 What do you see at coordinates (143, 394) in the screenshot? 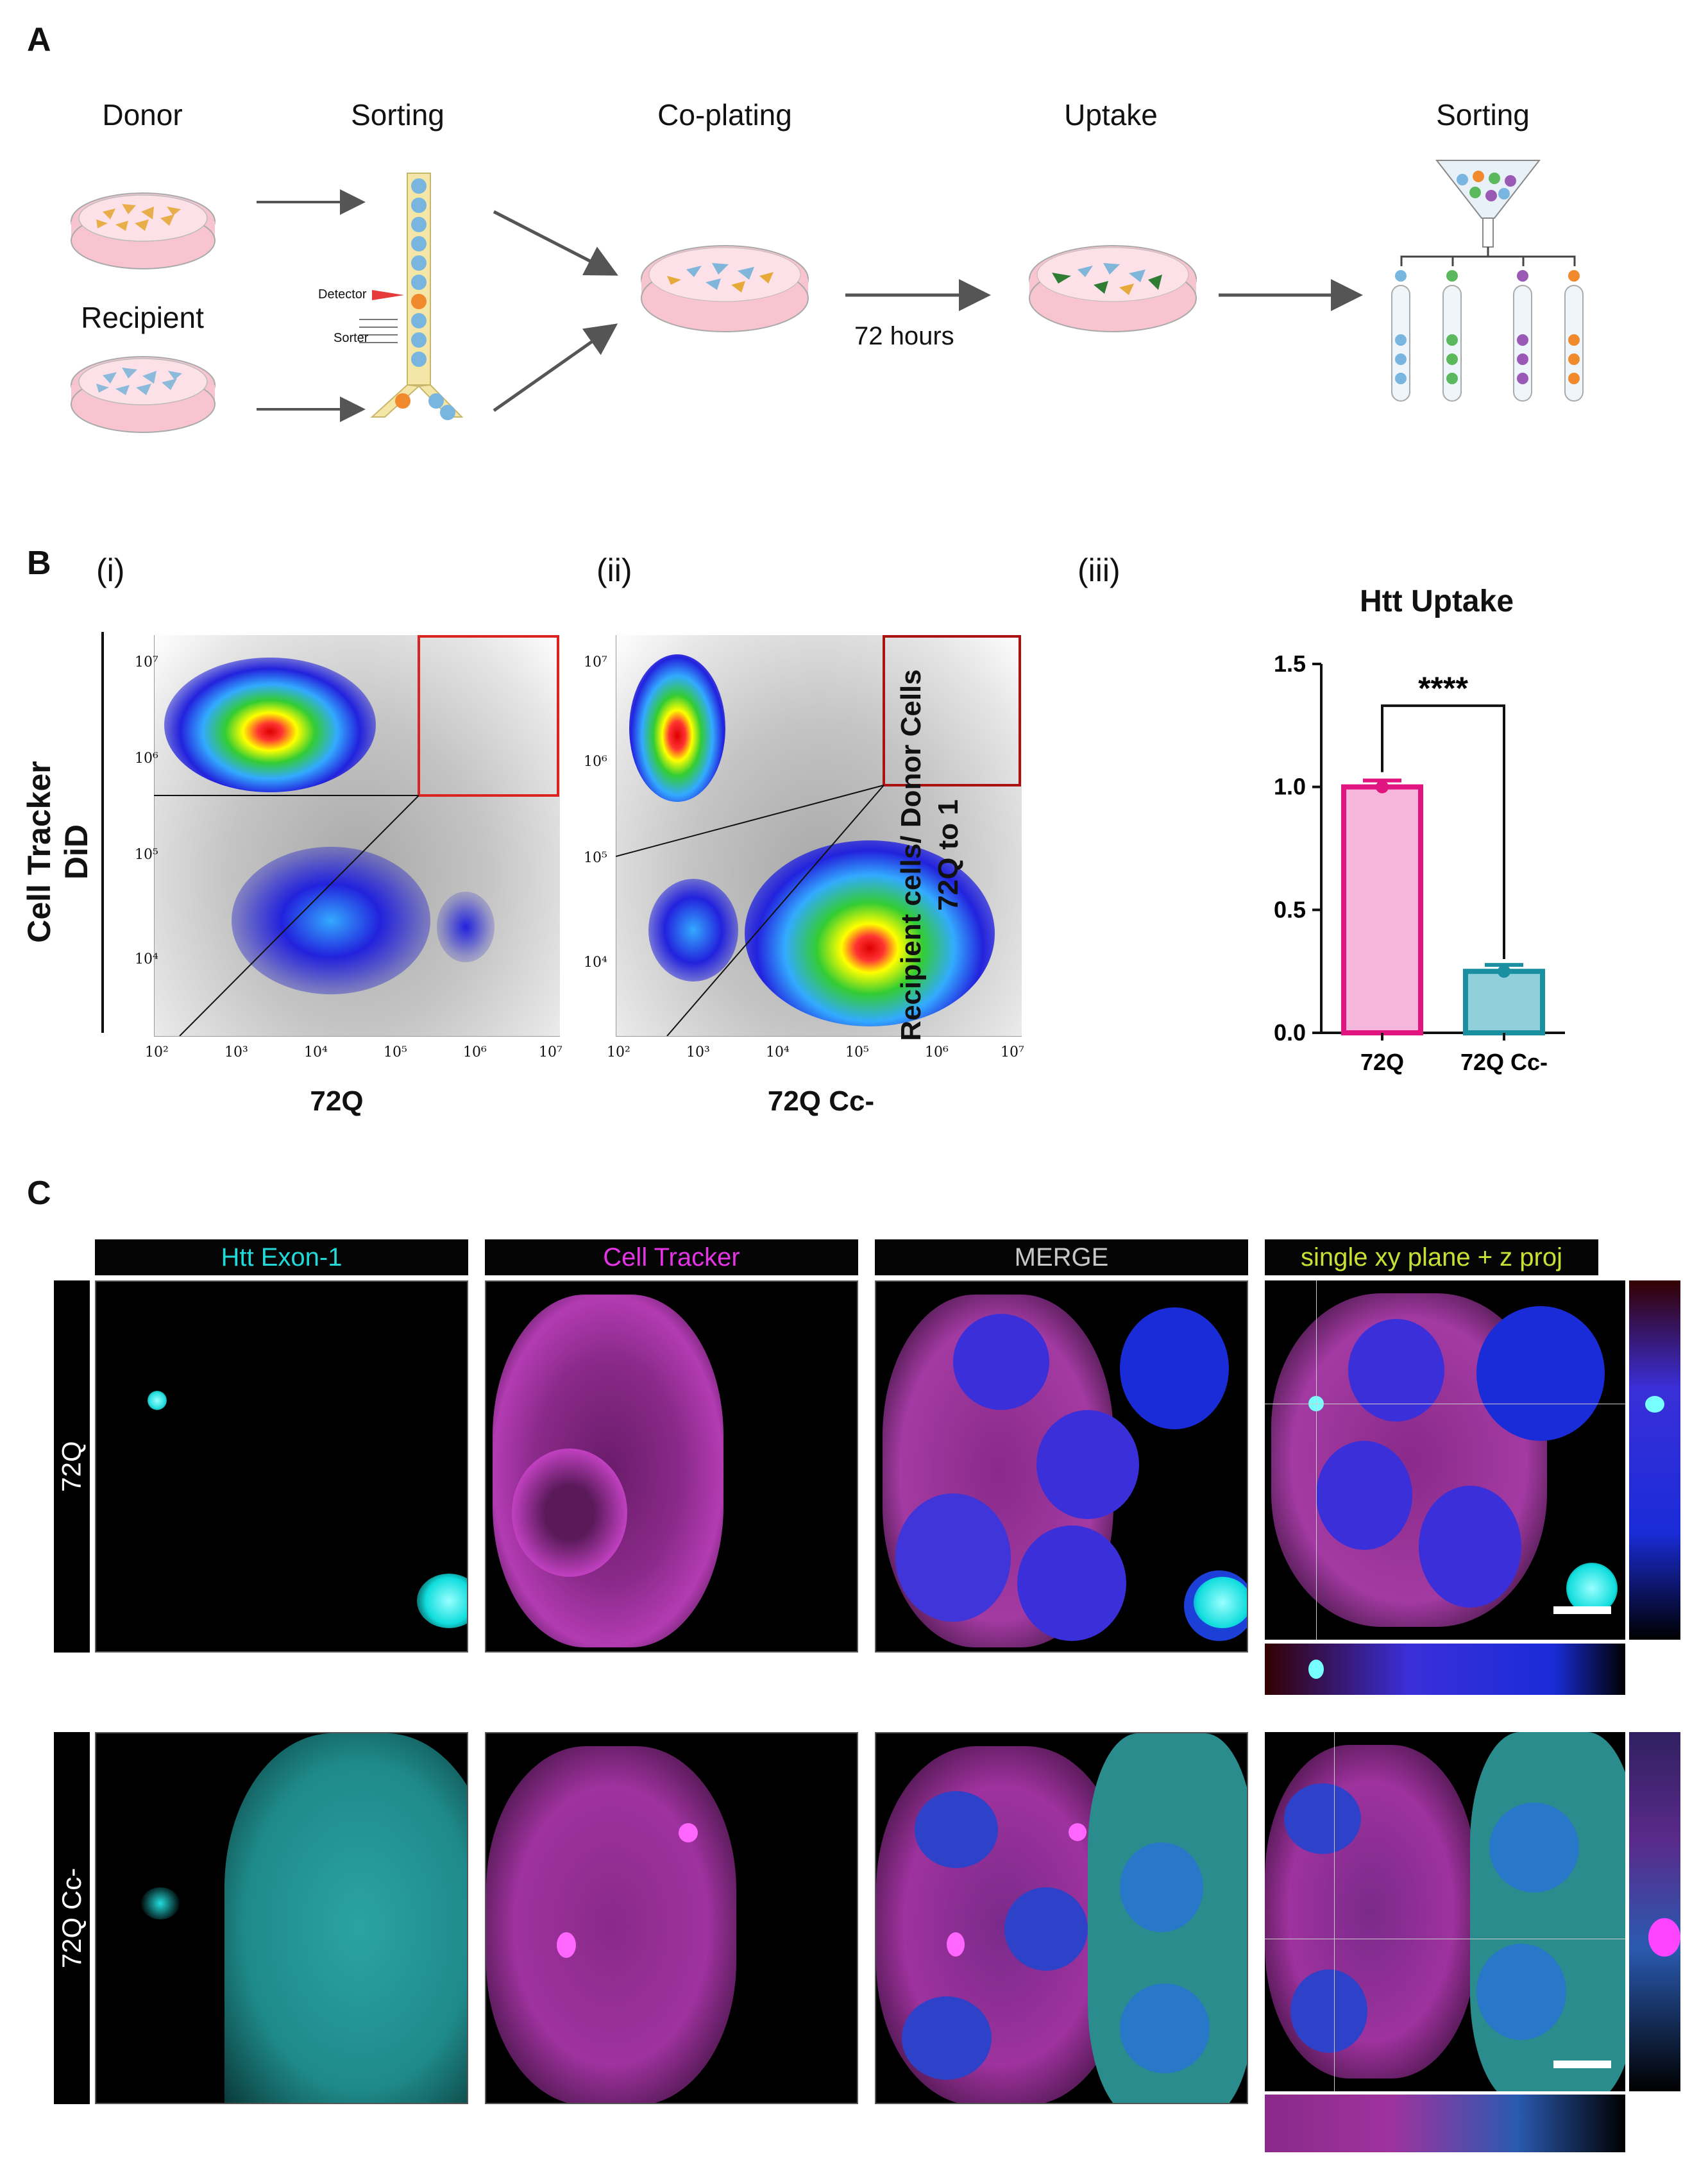
I see `recipient-dish-icon` at bounding box center [143, 394].